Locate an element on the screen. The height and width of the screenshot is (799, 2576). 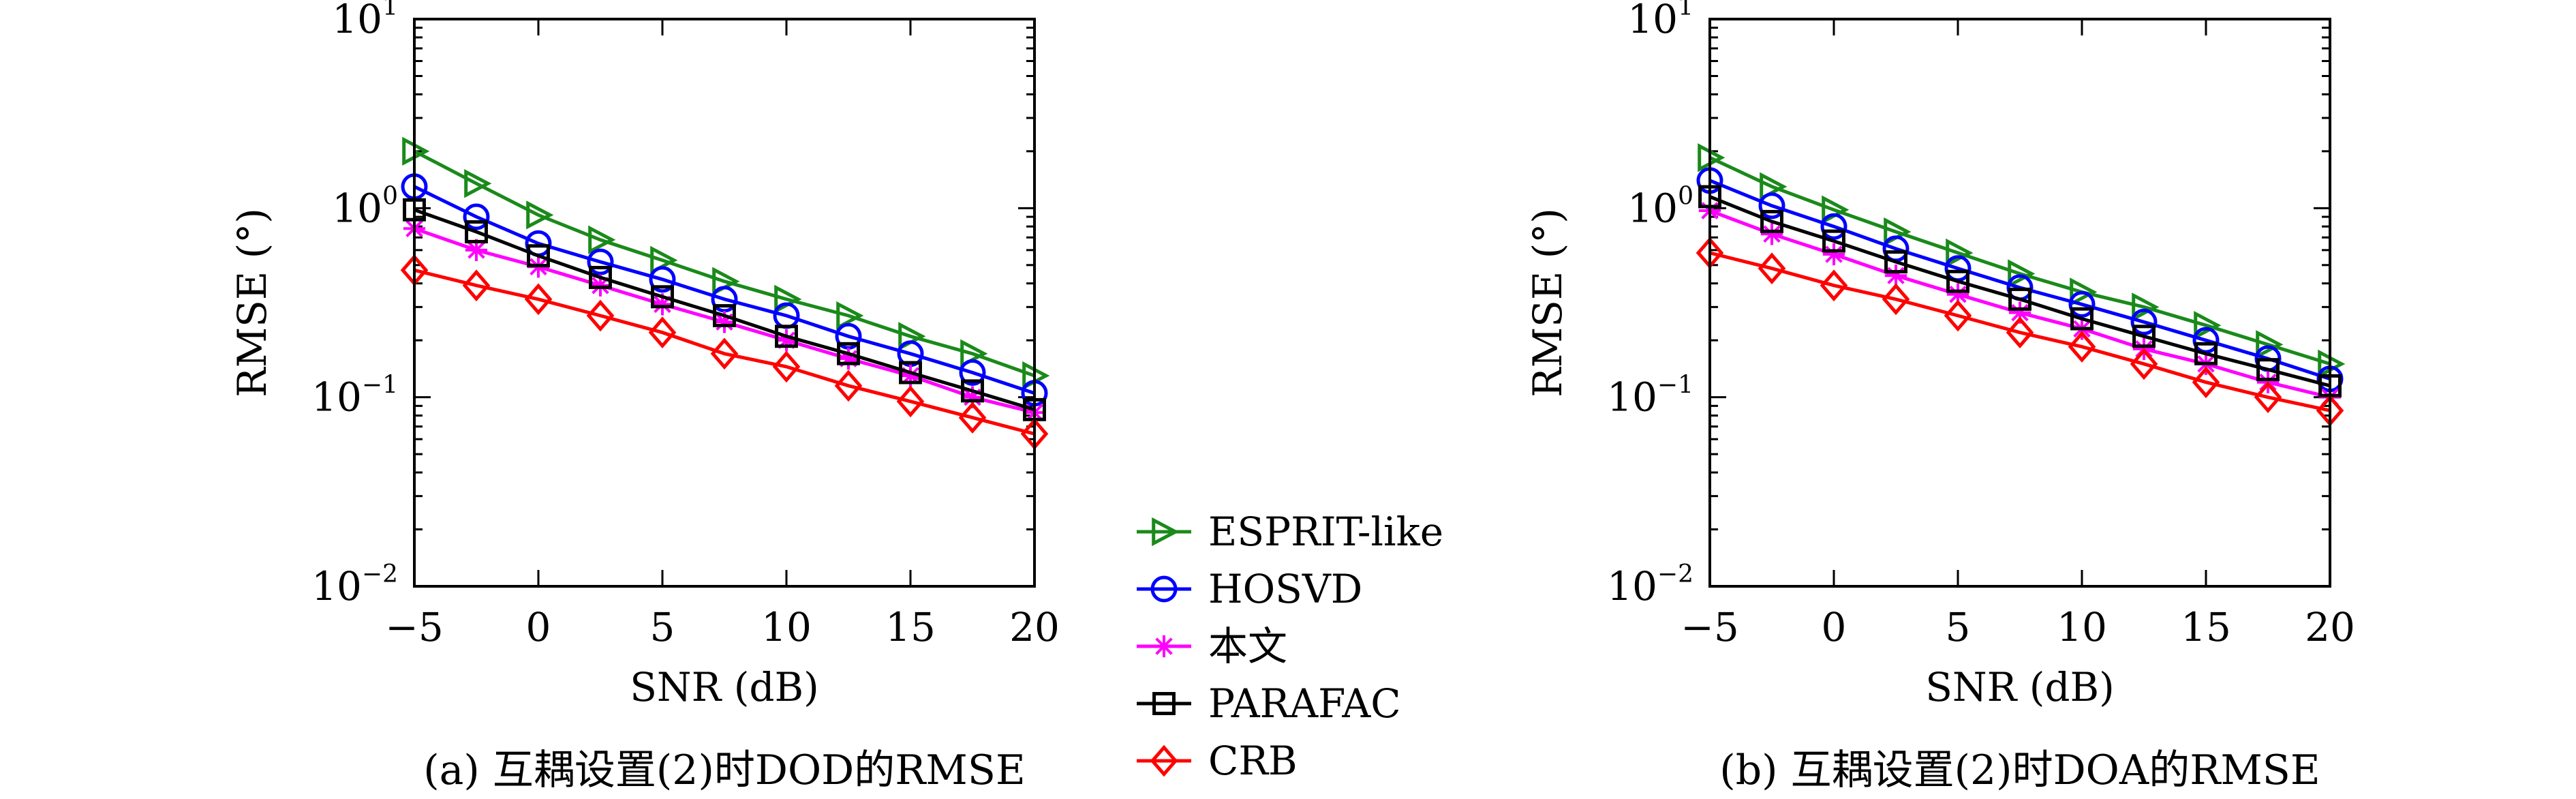
legend-marker-asterisk is located at coordinates (1164, 646).